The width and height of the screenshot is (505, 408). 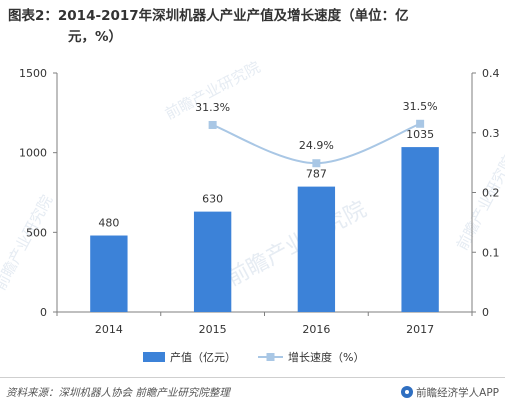 I want to click on brand-logo-icon, so click(x=407, y=392).